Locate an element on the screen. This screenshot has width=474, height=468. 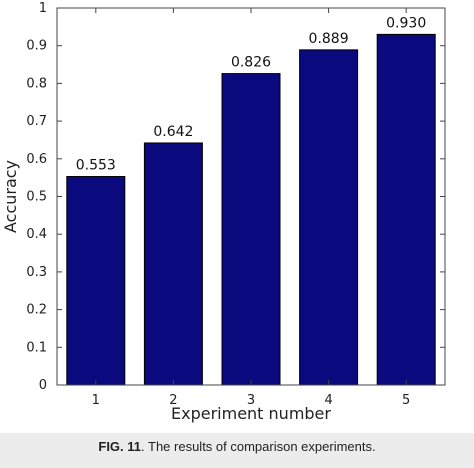
data-label: 0.930 is located at coordinates (406, 23).